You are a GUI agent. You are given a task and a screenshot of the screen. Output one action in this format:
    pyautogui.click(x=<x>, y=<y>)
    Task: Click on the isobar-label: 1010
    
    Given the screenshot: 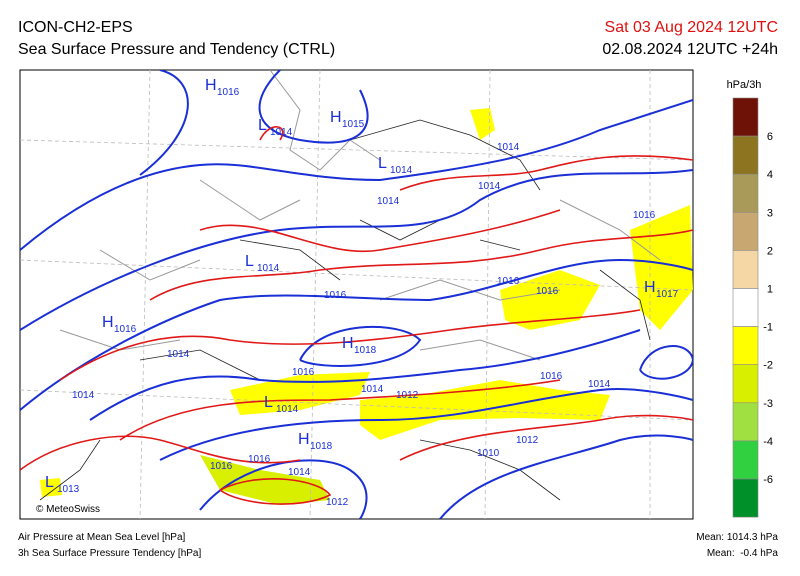 What is the action you would take?
    pyautogui.click(x=488, y=453)
    